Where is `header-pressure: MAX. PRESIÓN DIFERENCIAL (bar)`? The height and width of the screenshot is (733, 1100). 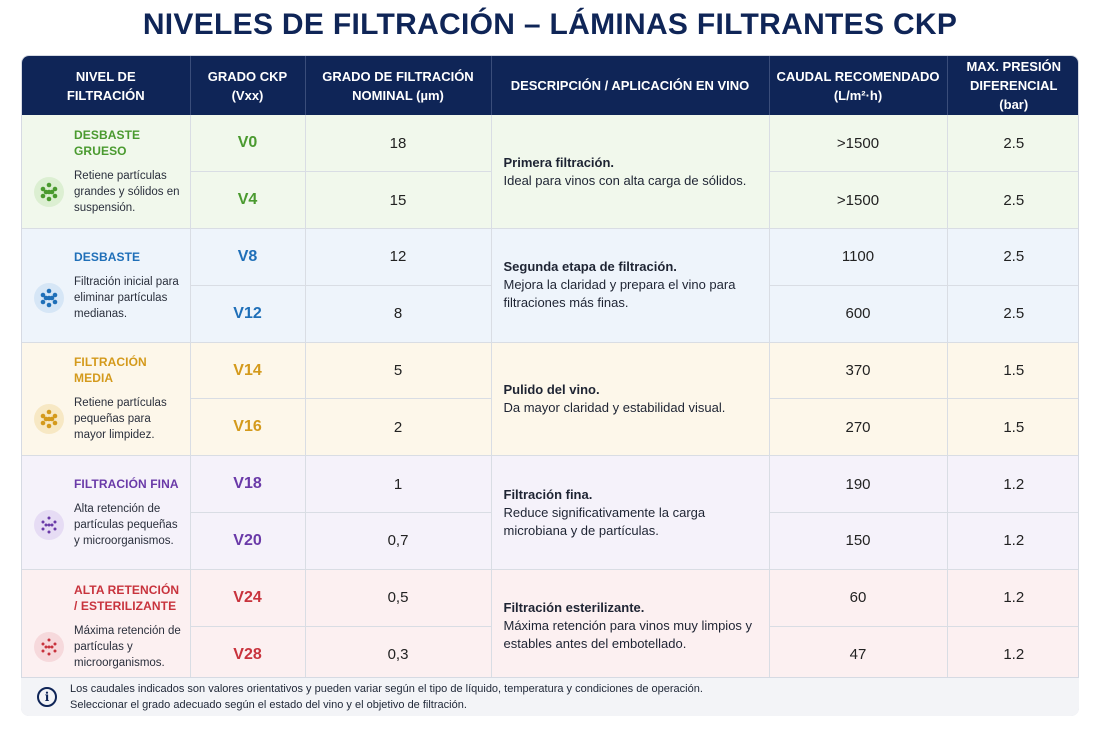 header-pressure: MAX. PRESIÓN DIFERENCIAL (bar) is located at coordinates (1012, 85).